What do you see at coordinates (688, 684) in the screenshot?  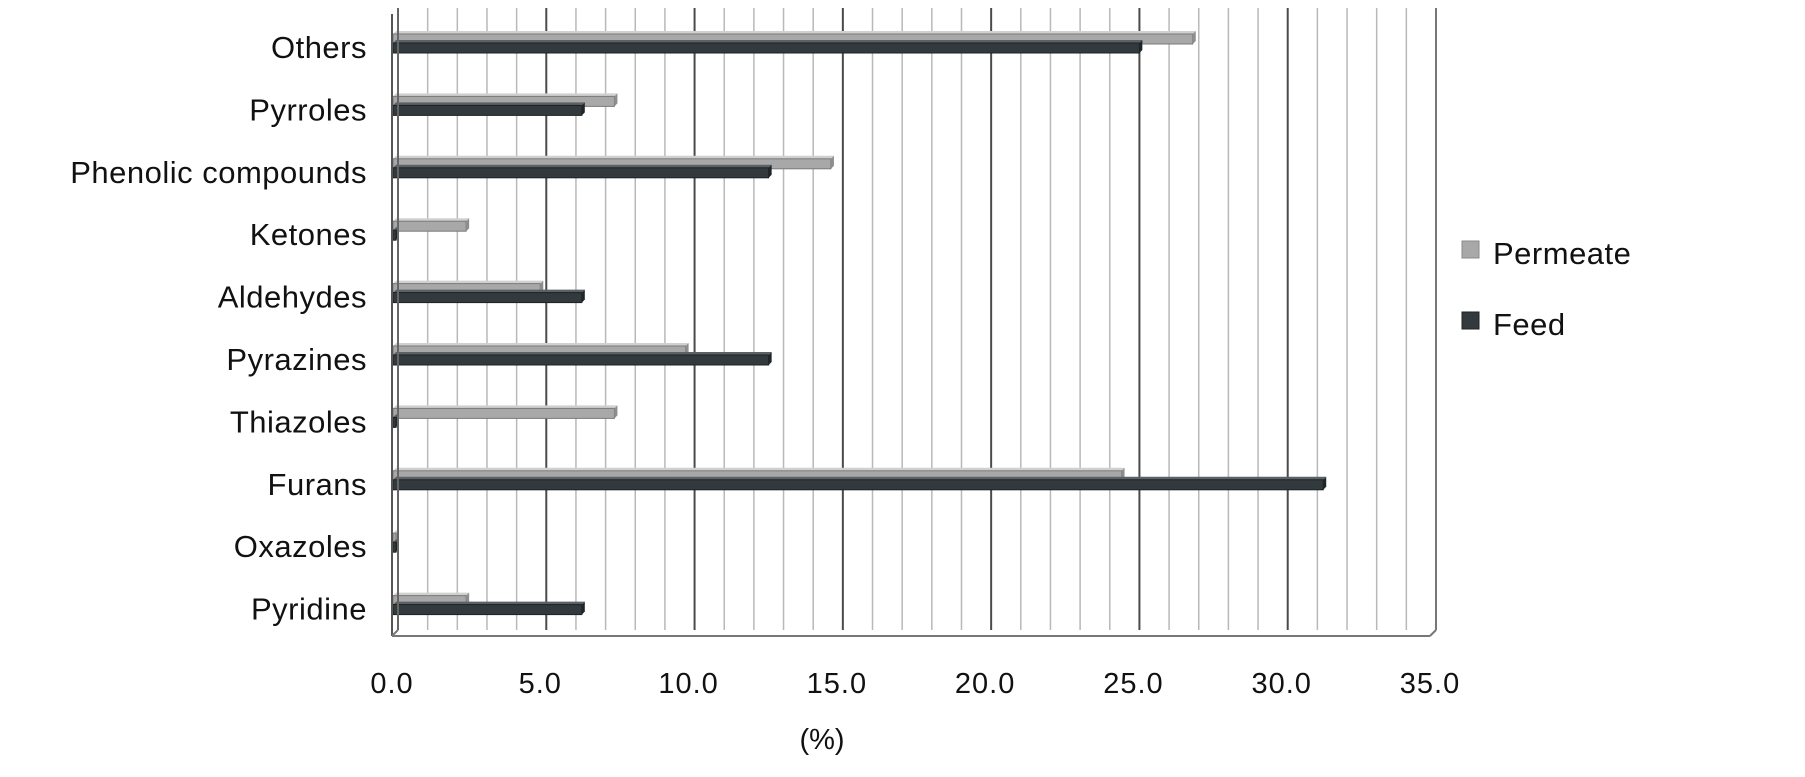 I see `x-tick-label: 10.0` at bounding box center [688, 684].